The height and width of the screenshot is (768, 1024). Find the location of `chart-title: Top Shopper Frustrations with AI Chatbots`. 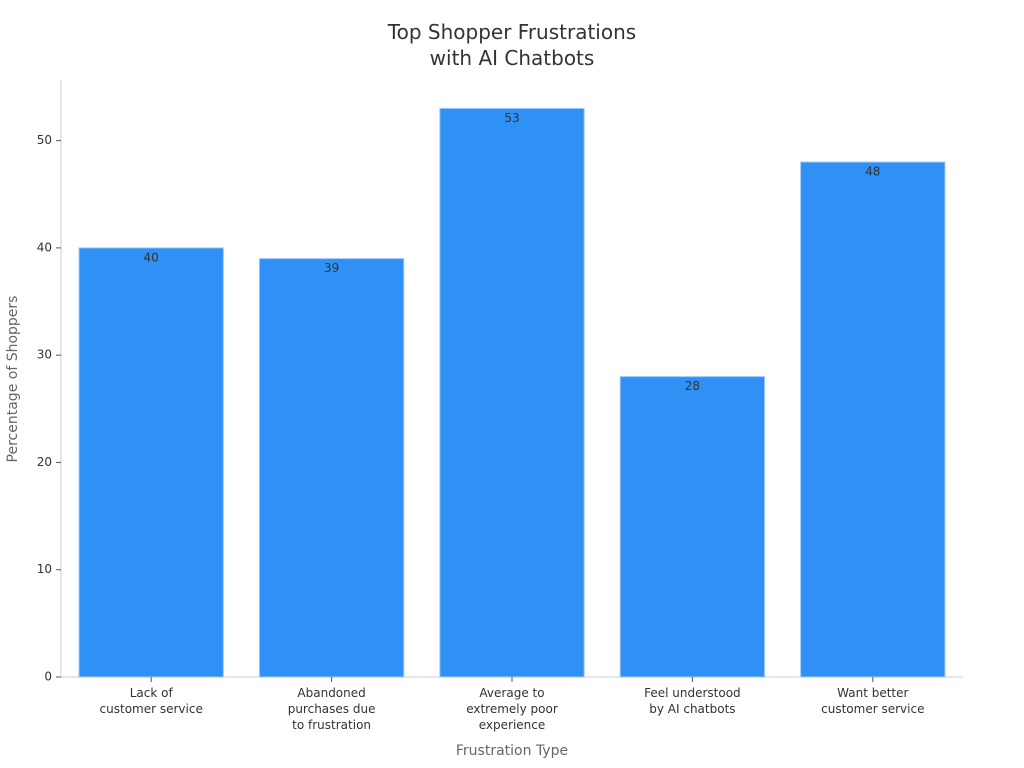

chart-title: Top Shopper Frustrations with AI Chatbots is located at coordinates (511, 45).